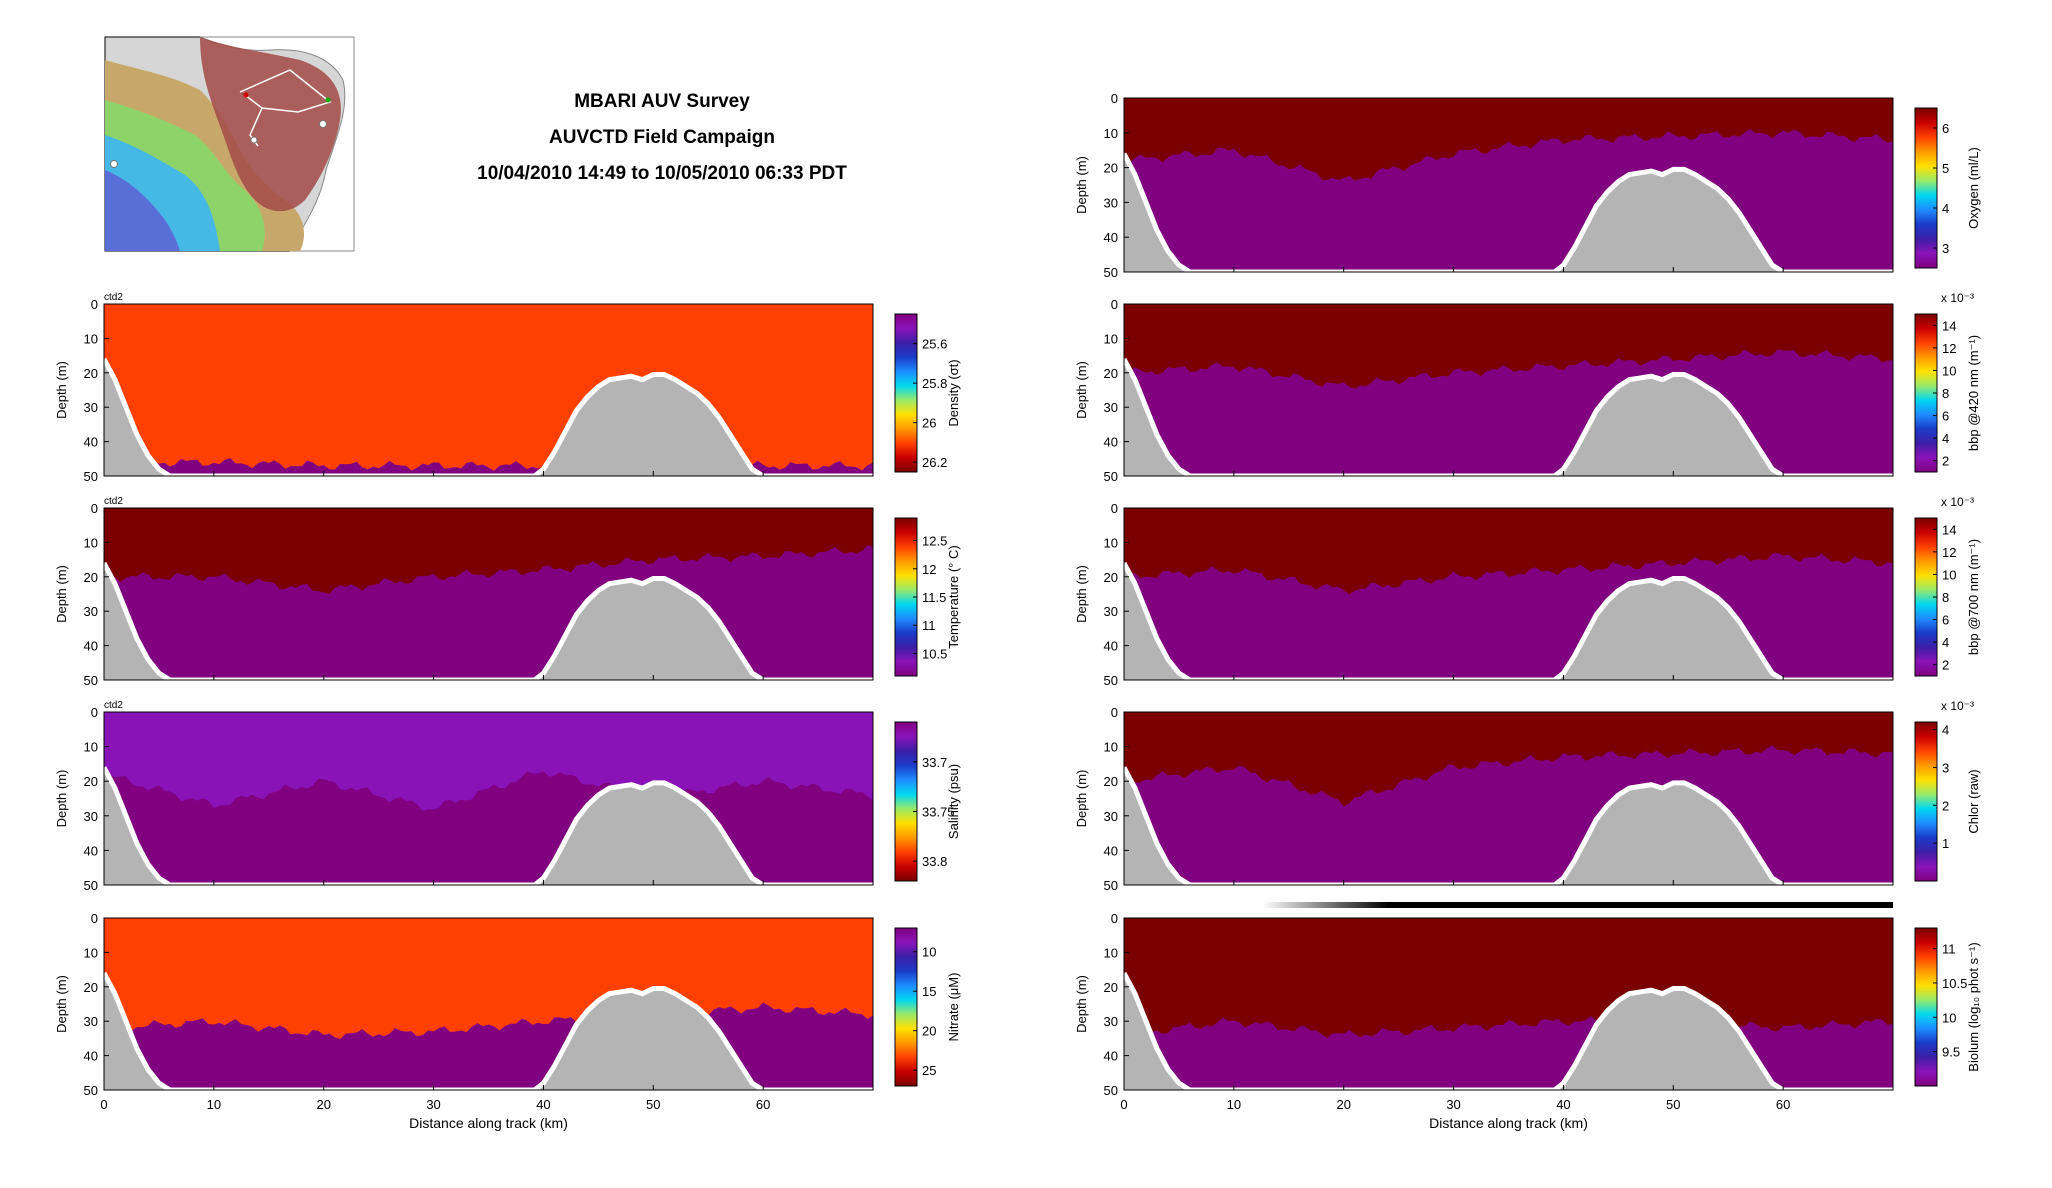 This screenshot has height=1188, width=2052. Describe the element at coordinates (1949, 949) in the screenshot. I see `colorbar-tick-label: 11` at that location.